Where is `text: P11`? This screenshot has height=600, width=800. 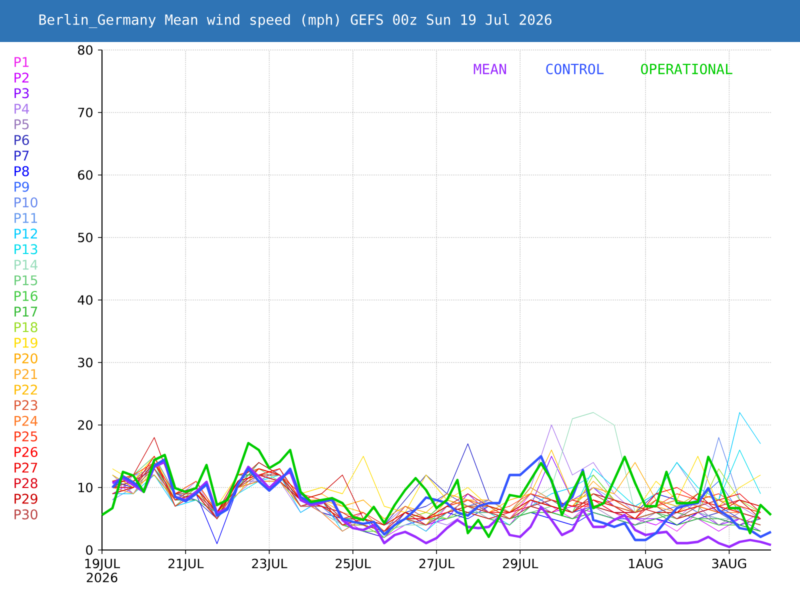 text: P11 is located at coordinates (26, 218).